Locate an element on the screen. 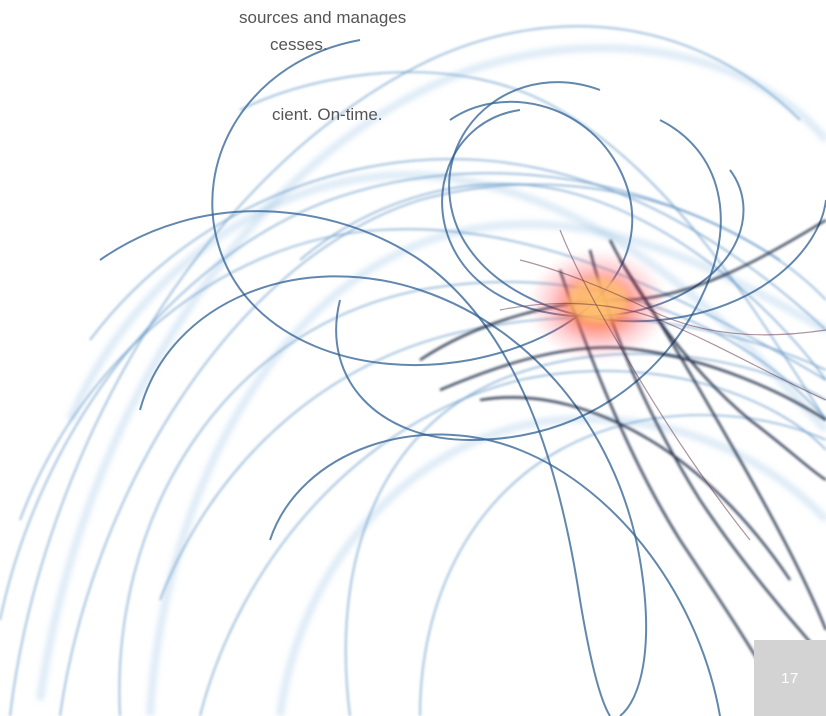 The height and width of the screenshot is (716, 826). page-number-box: 17 is located at coordinates (790, 678).